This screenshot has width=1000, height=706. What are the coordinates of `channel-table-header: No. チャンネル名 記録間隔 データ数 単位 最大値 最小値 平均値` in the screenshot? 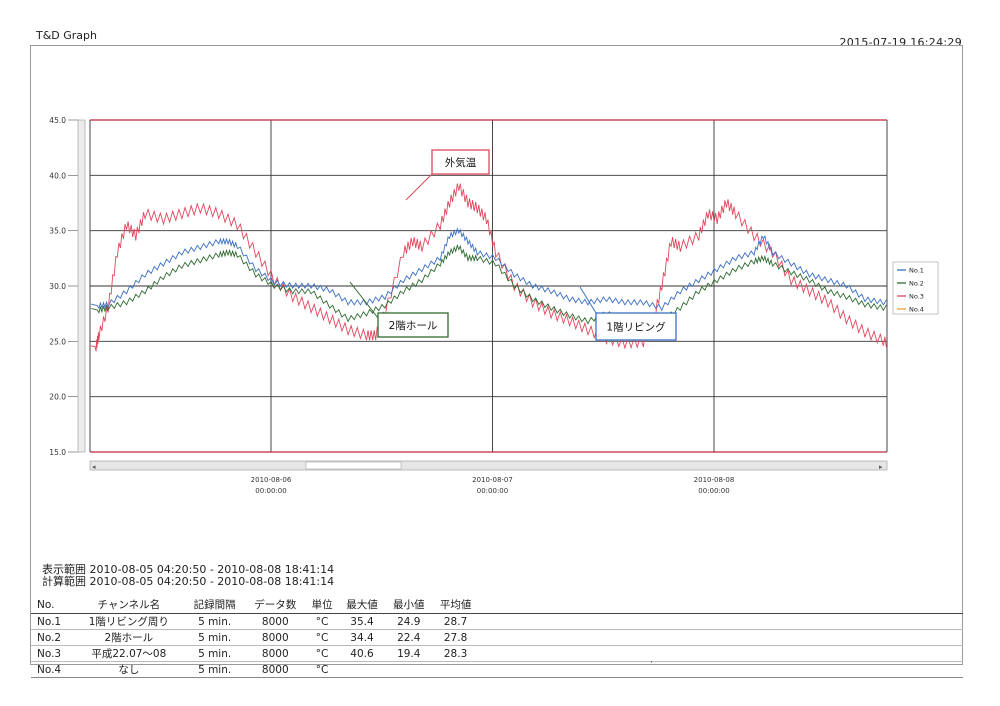 It's located at (497, 605).